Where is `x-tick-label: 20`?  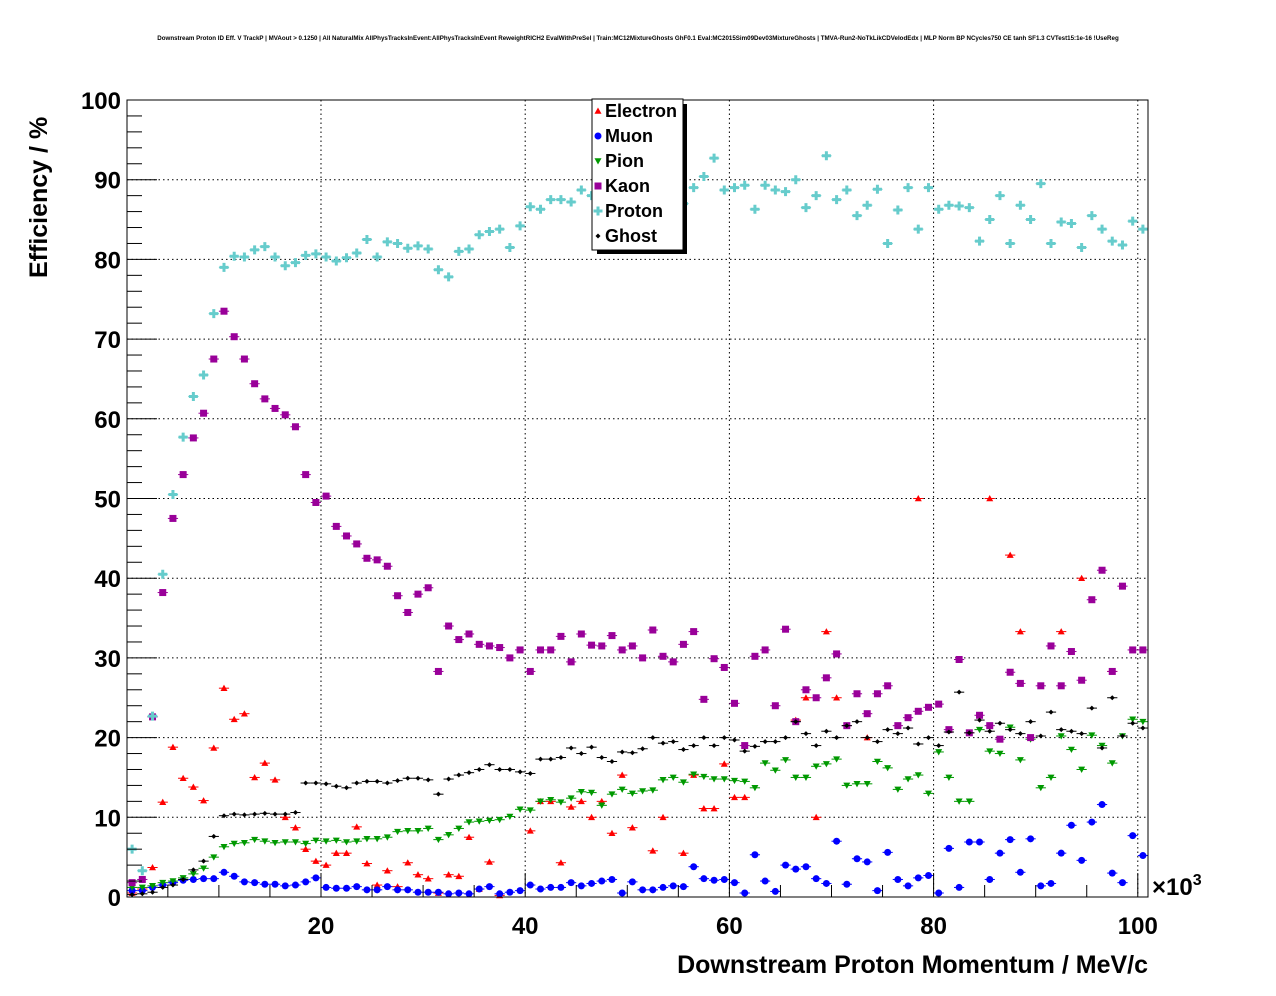
x-tick-label: 20 is located at coordinates (321, 926).